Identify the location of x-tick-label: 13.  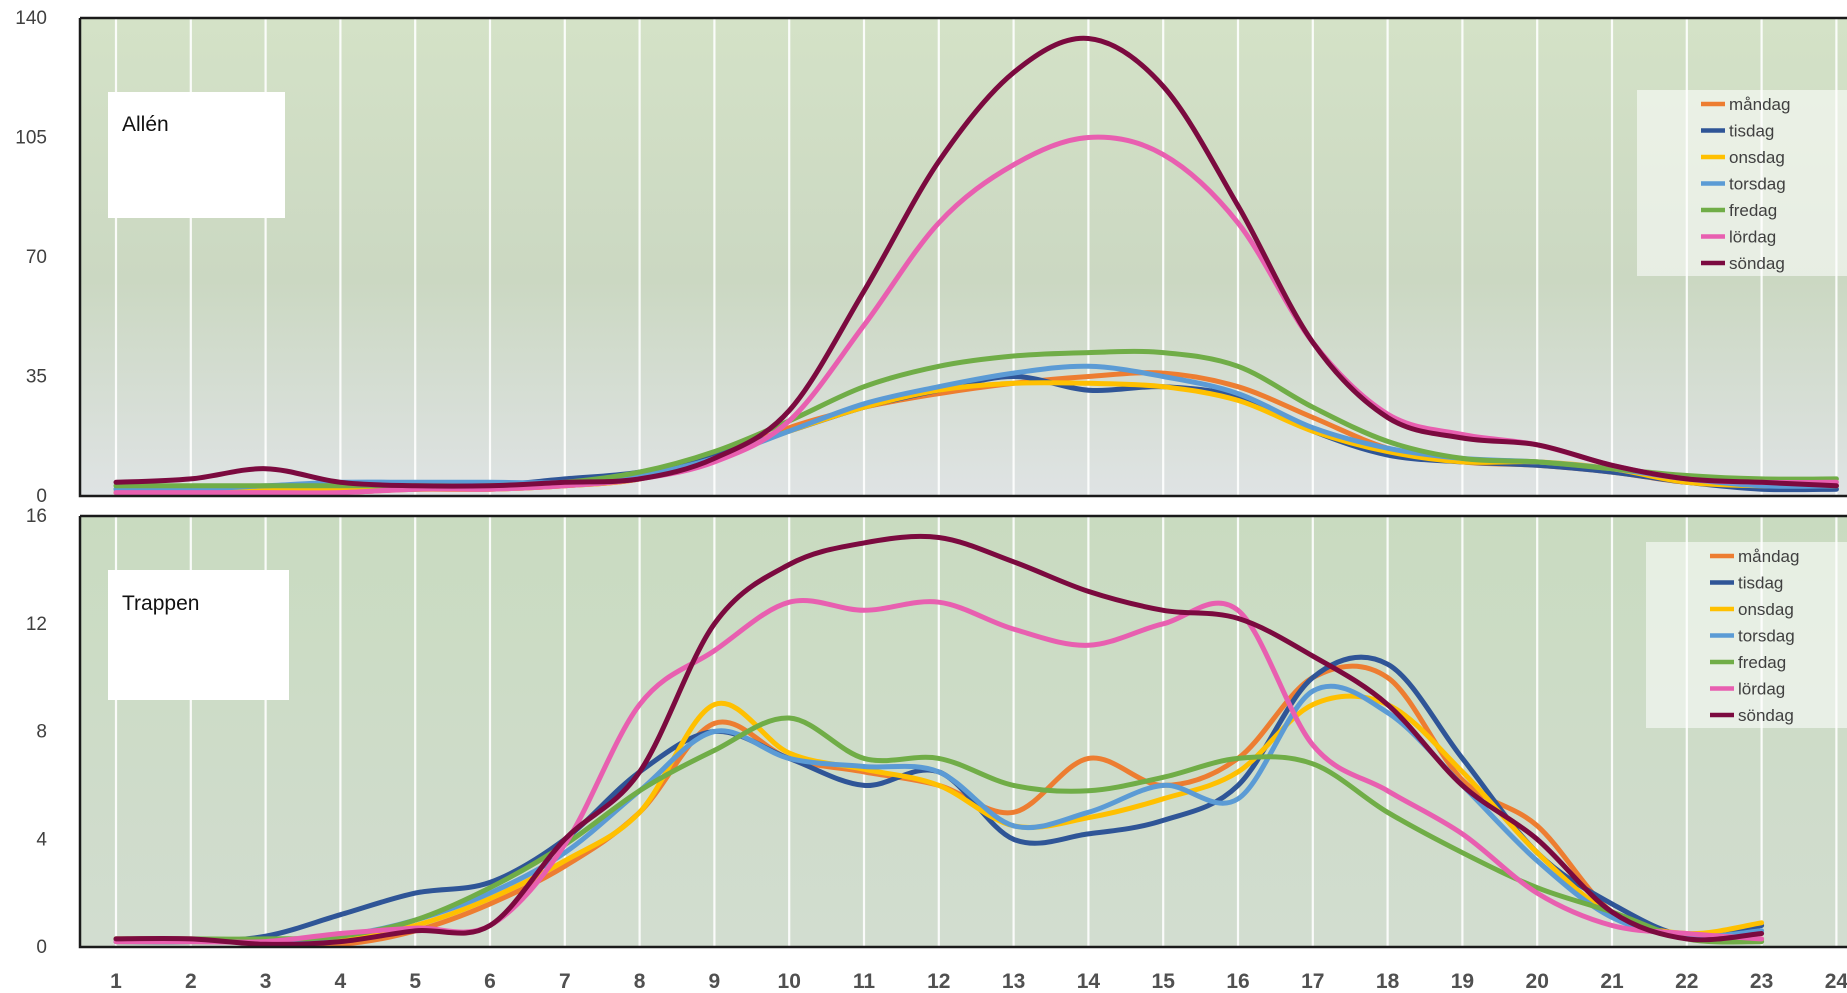
(1013, 981).